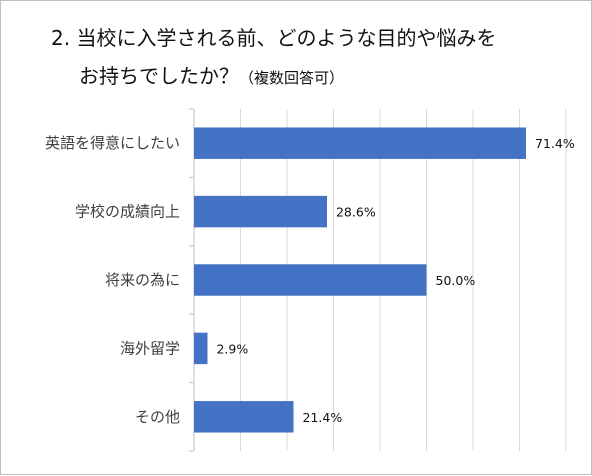  What do you see at coordinates (323, 417) in the screenshot?
I see `data-label: 21.4%` at bounding box center [323, 417].